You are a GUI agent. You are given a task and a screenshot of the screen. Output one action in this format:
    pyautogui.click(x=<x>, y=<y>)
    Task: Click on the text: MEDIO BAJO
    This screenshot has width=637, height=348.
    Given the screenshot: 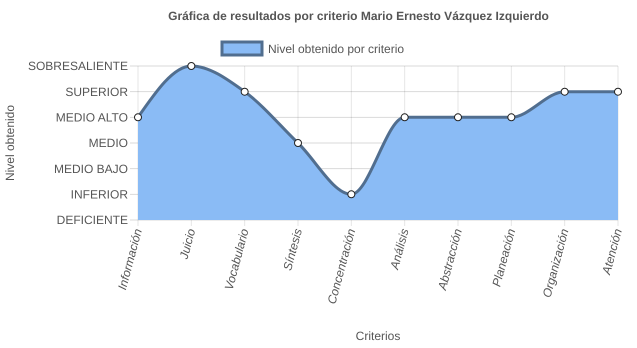 What is the action you would take?
    pyautogui.click(x=91, y=169)
    